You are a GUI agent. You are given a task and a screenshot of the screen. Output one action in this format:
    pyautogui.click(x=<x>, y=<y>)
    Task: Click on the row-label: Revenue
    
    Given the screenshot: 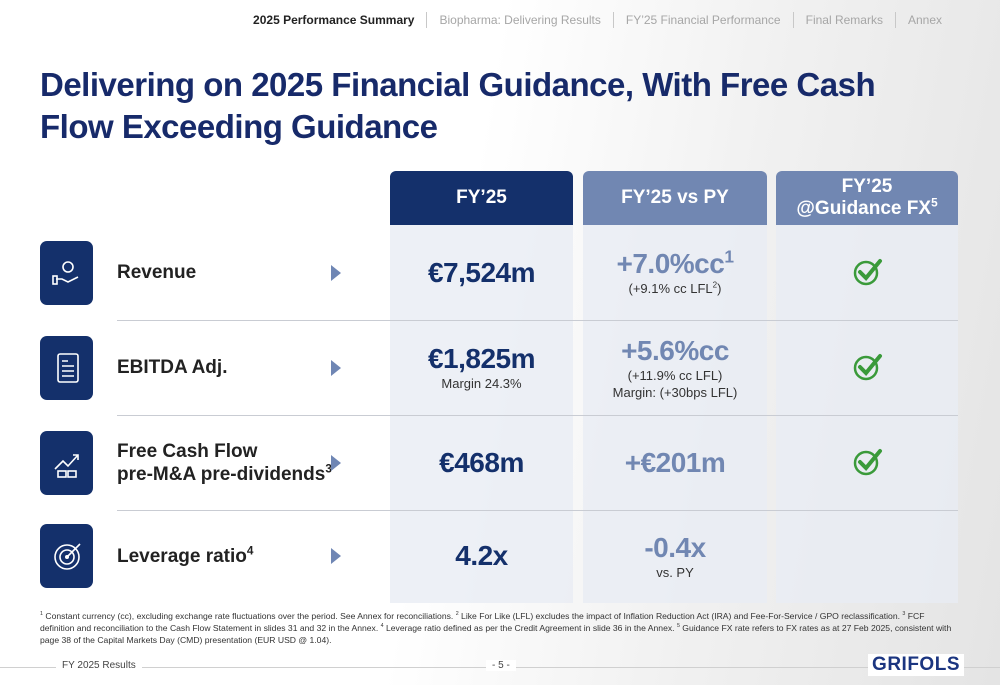 What is the action you would take?
    pyautogui.click(x=156, y=272)
    